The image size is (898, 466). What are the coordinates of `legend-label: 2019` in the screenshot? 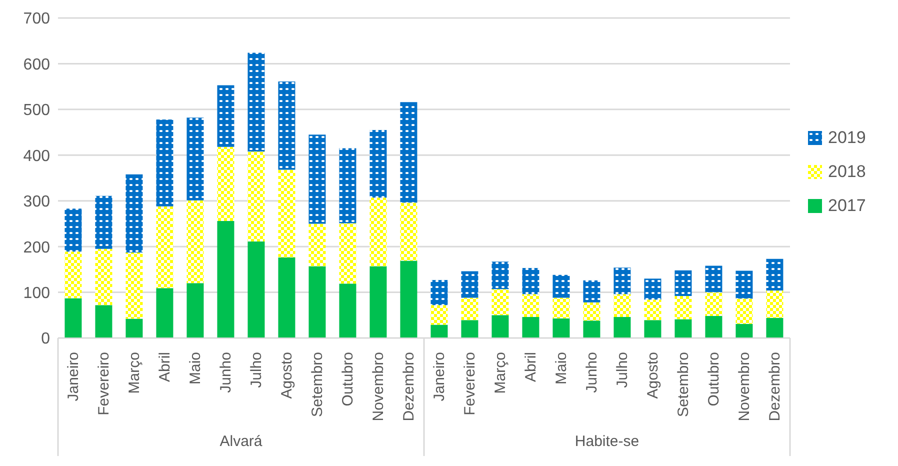 It's located at (847, 138).